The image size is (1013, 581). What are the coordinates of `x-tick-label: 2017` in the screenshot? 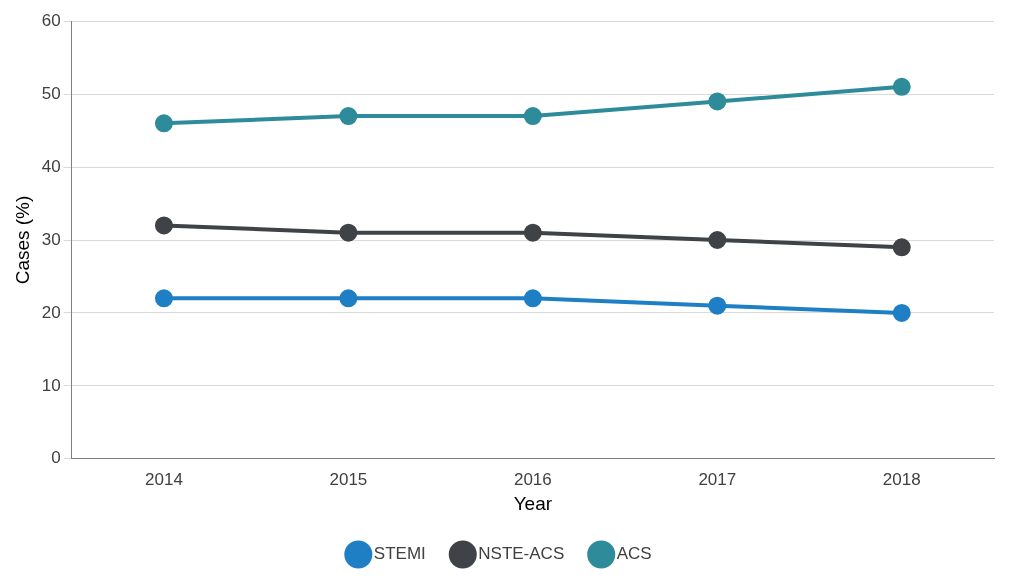 It's located at (717, 479).